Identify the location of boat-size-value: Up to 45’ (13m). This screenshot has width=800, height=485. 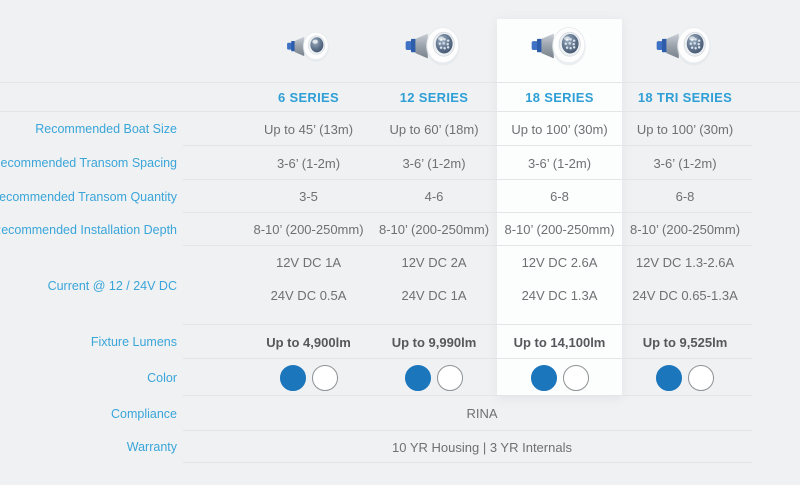
(308, 129).